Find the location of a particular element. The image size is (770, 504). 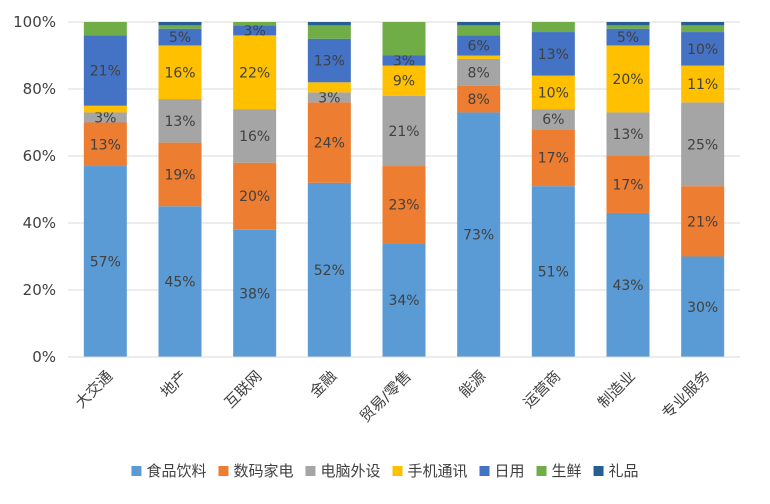

y-axis: 0% 20% 40% 60% 80% 100% is located at coordinates (34, 189).